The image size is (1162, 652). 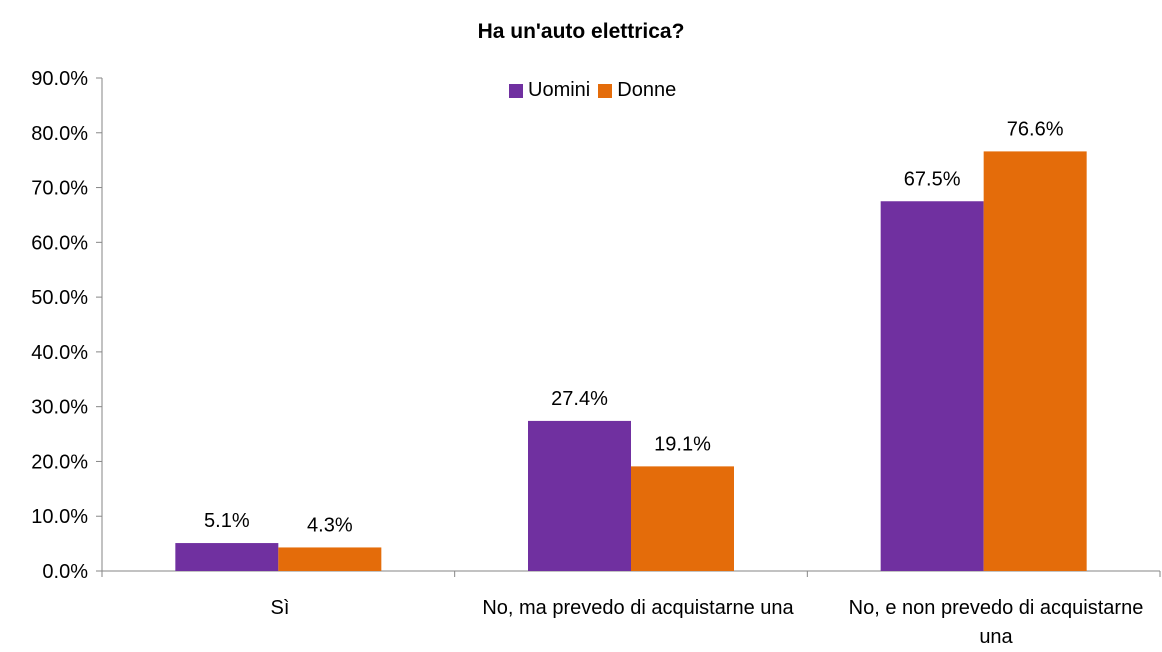 What do you see at coordinates (605, 90) in the screenshot?
I see `legend-swatch-donne` at bounding box center [605, 90].